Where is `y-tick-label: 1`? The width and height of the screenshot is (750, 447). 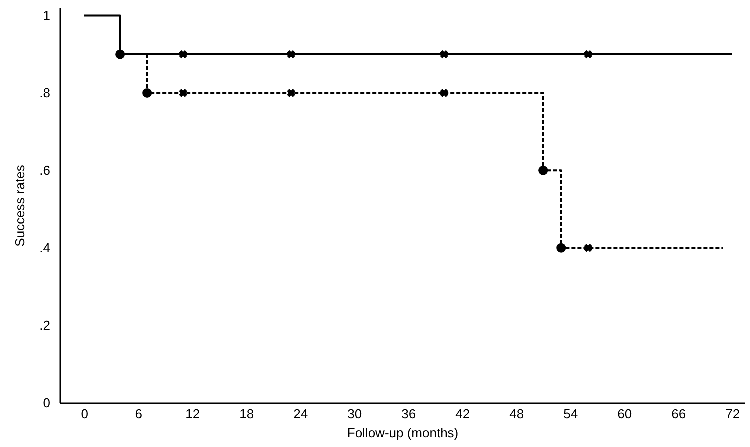
y-tick-label: 1 is located at coordinates (46, 16).